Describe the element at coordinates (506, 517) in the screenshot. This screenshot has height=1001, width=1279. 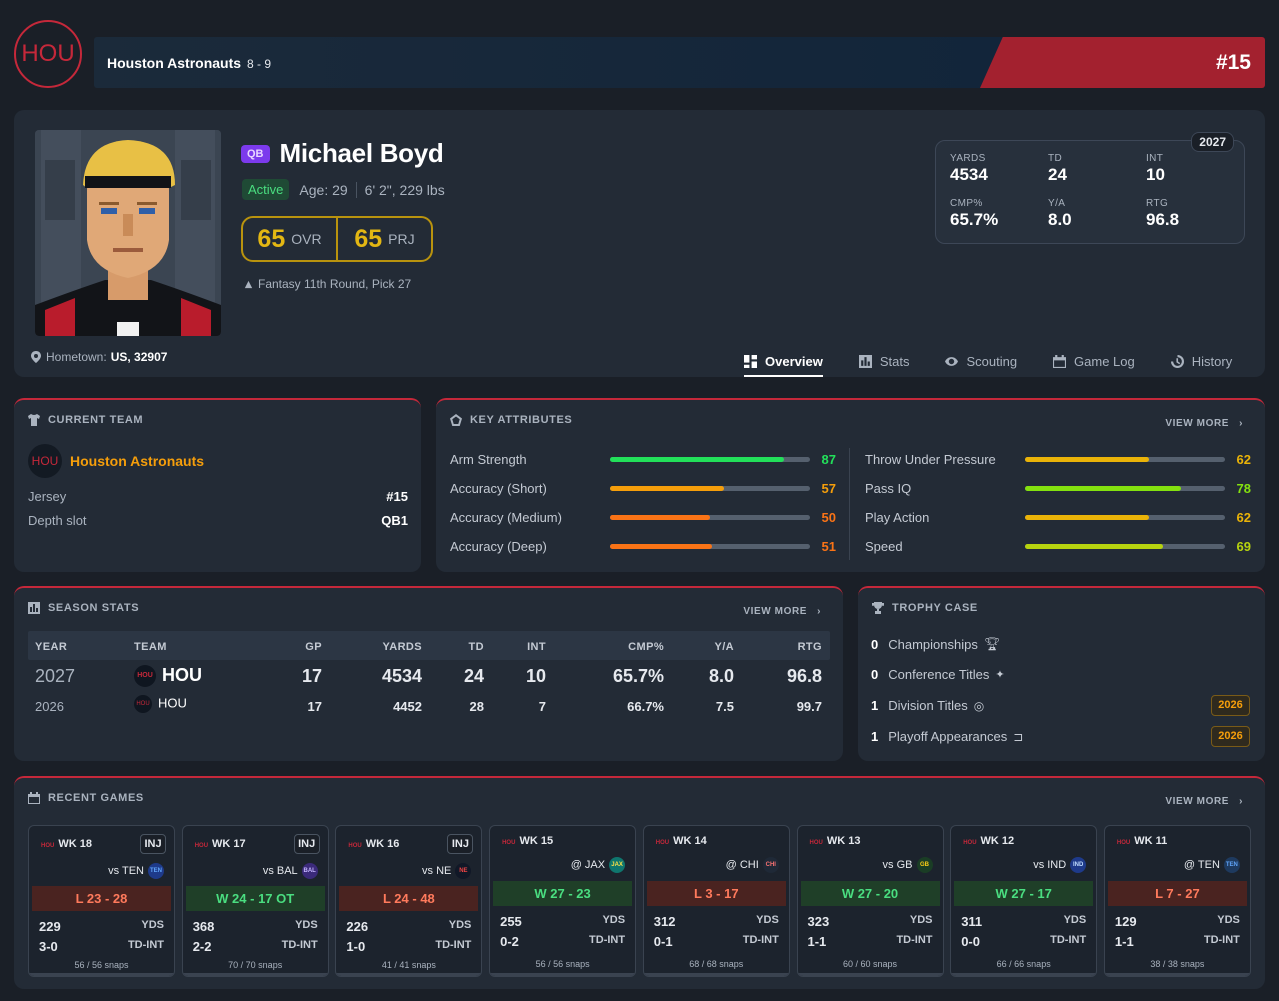
I see `attribute-name: Accuracy (Medium)` at that location.